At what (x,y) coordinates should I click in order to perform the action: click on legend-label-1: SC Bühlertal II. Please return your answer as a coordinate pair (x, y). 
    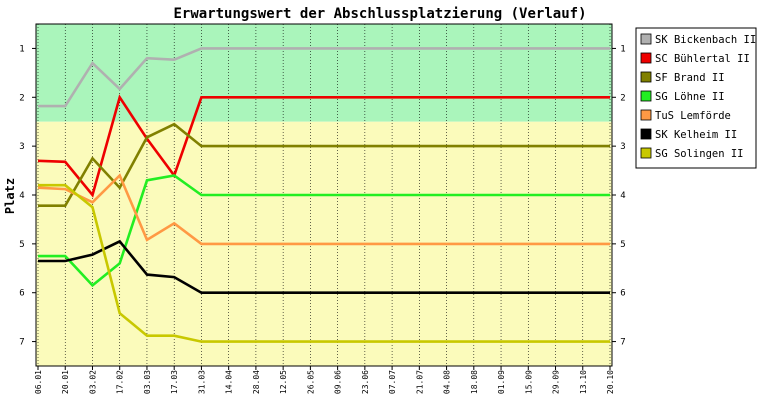
    Looking at the image, I should click on (702, 59).